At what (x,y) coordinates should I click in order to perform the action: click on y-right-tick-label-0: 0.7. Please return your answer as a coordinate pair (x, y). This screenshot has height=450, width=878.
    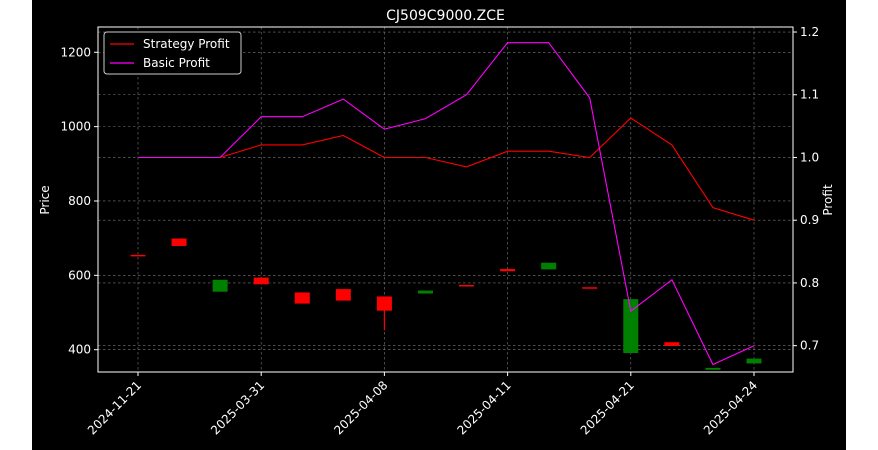
    Looking at the image, I should click on (809, 346).